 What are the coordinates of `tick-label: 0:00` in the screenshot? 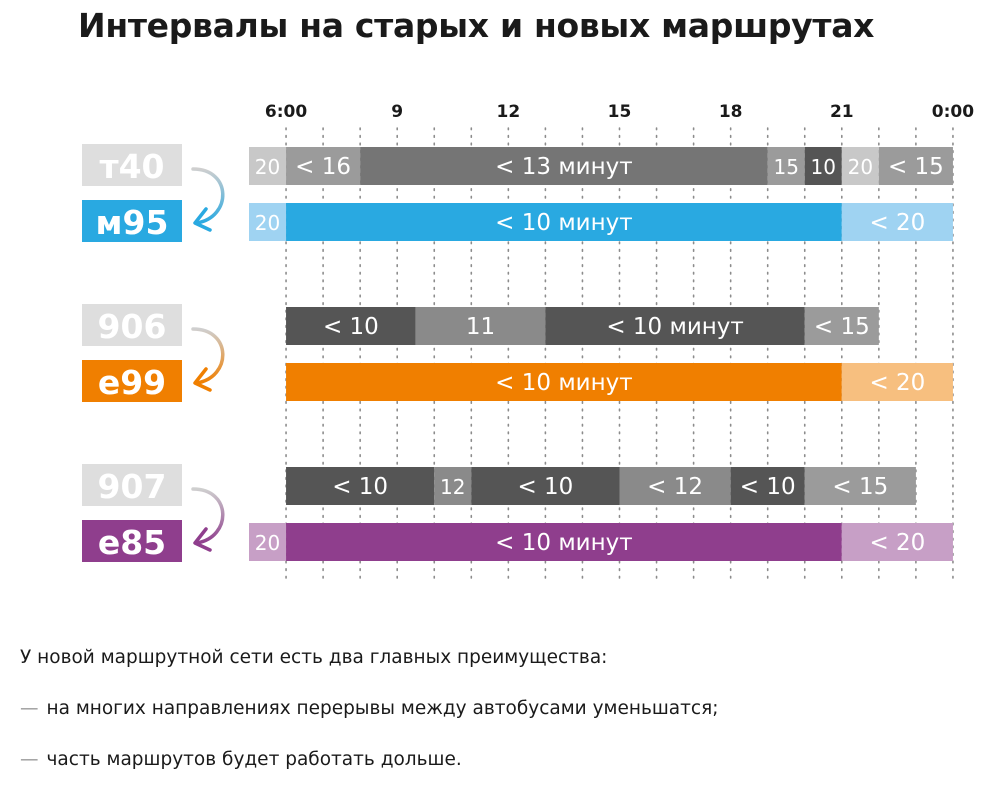 It's located at (953, 112).